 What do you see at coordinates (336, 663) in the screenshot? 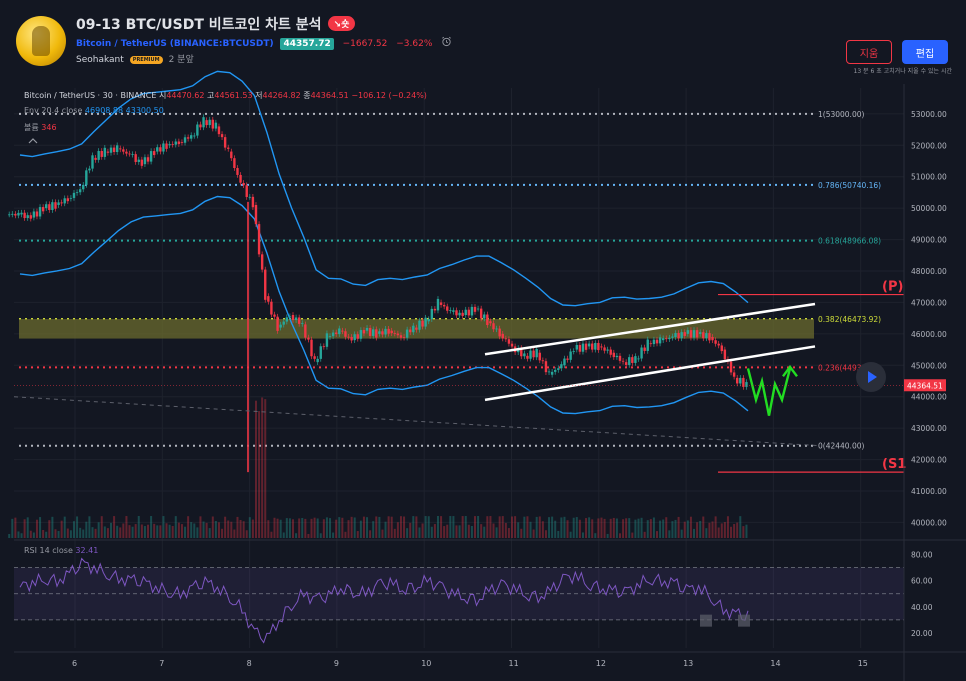
I see `time-tick-label: 9` at bounding box center [336, 663].